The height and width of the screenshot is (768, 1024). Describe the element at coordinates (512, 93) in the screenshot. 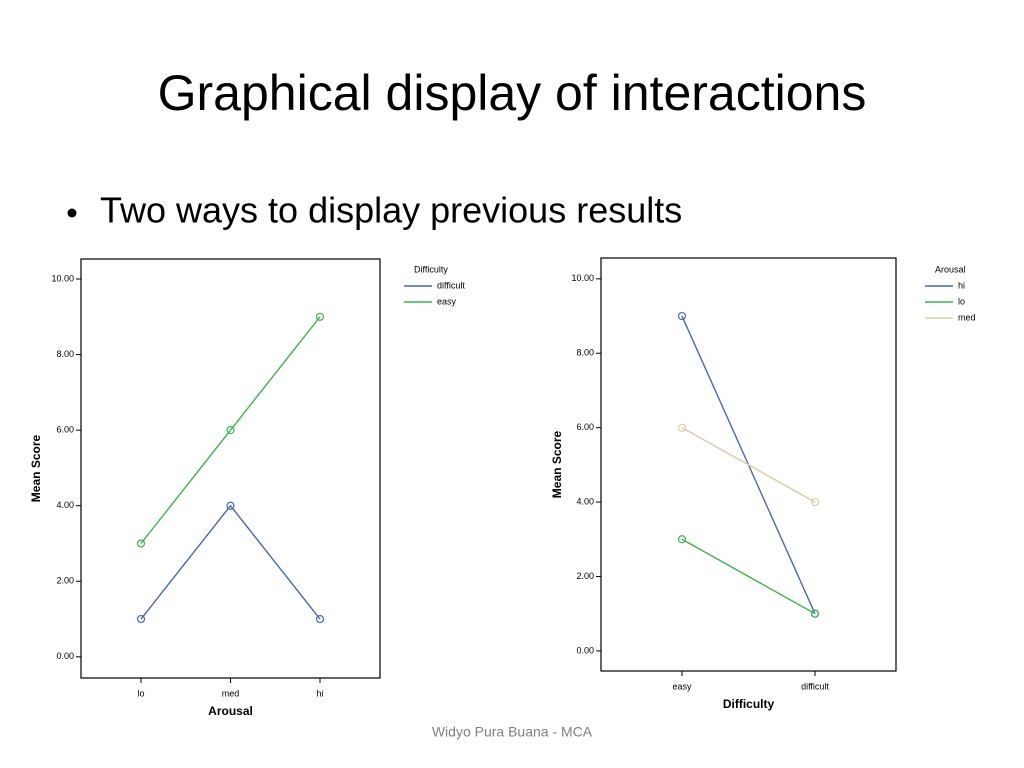

I see `slide-title: Graphical display of interactions` at that location.